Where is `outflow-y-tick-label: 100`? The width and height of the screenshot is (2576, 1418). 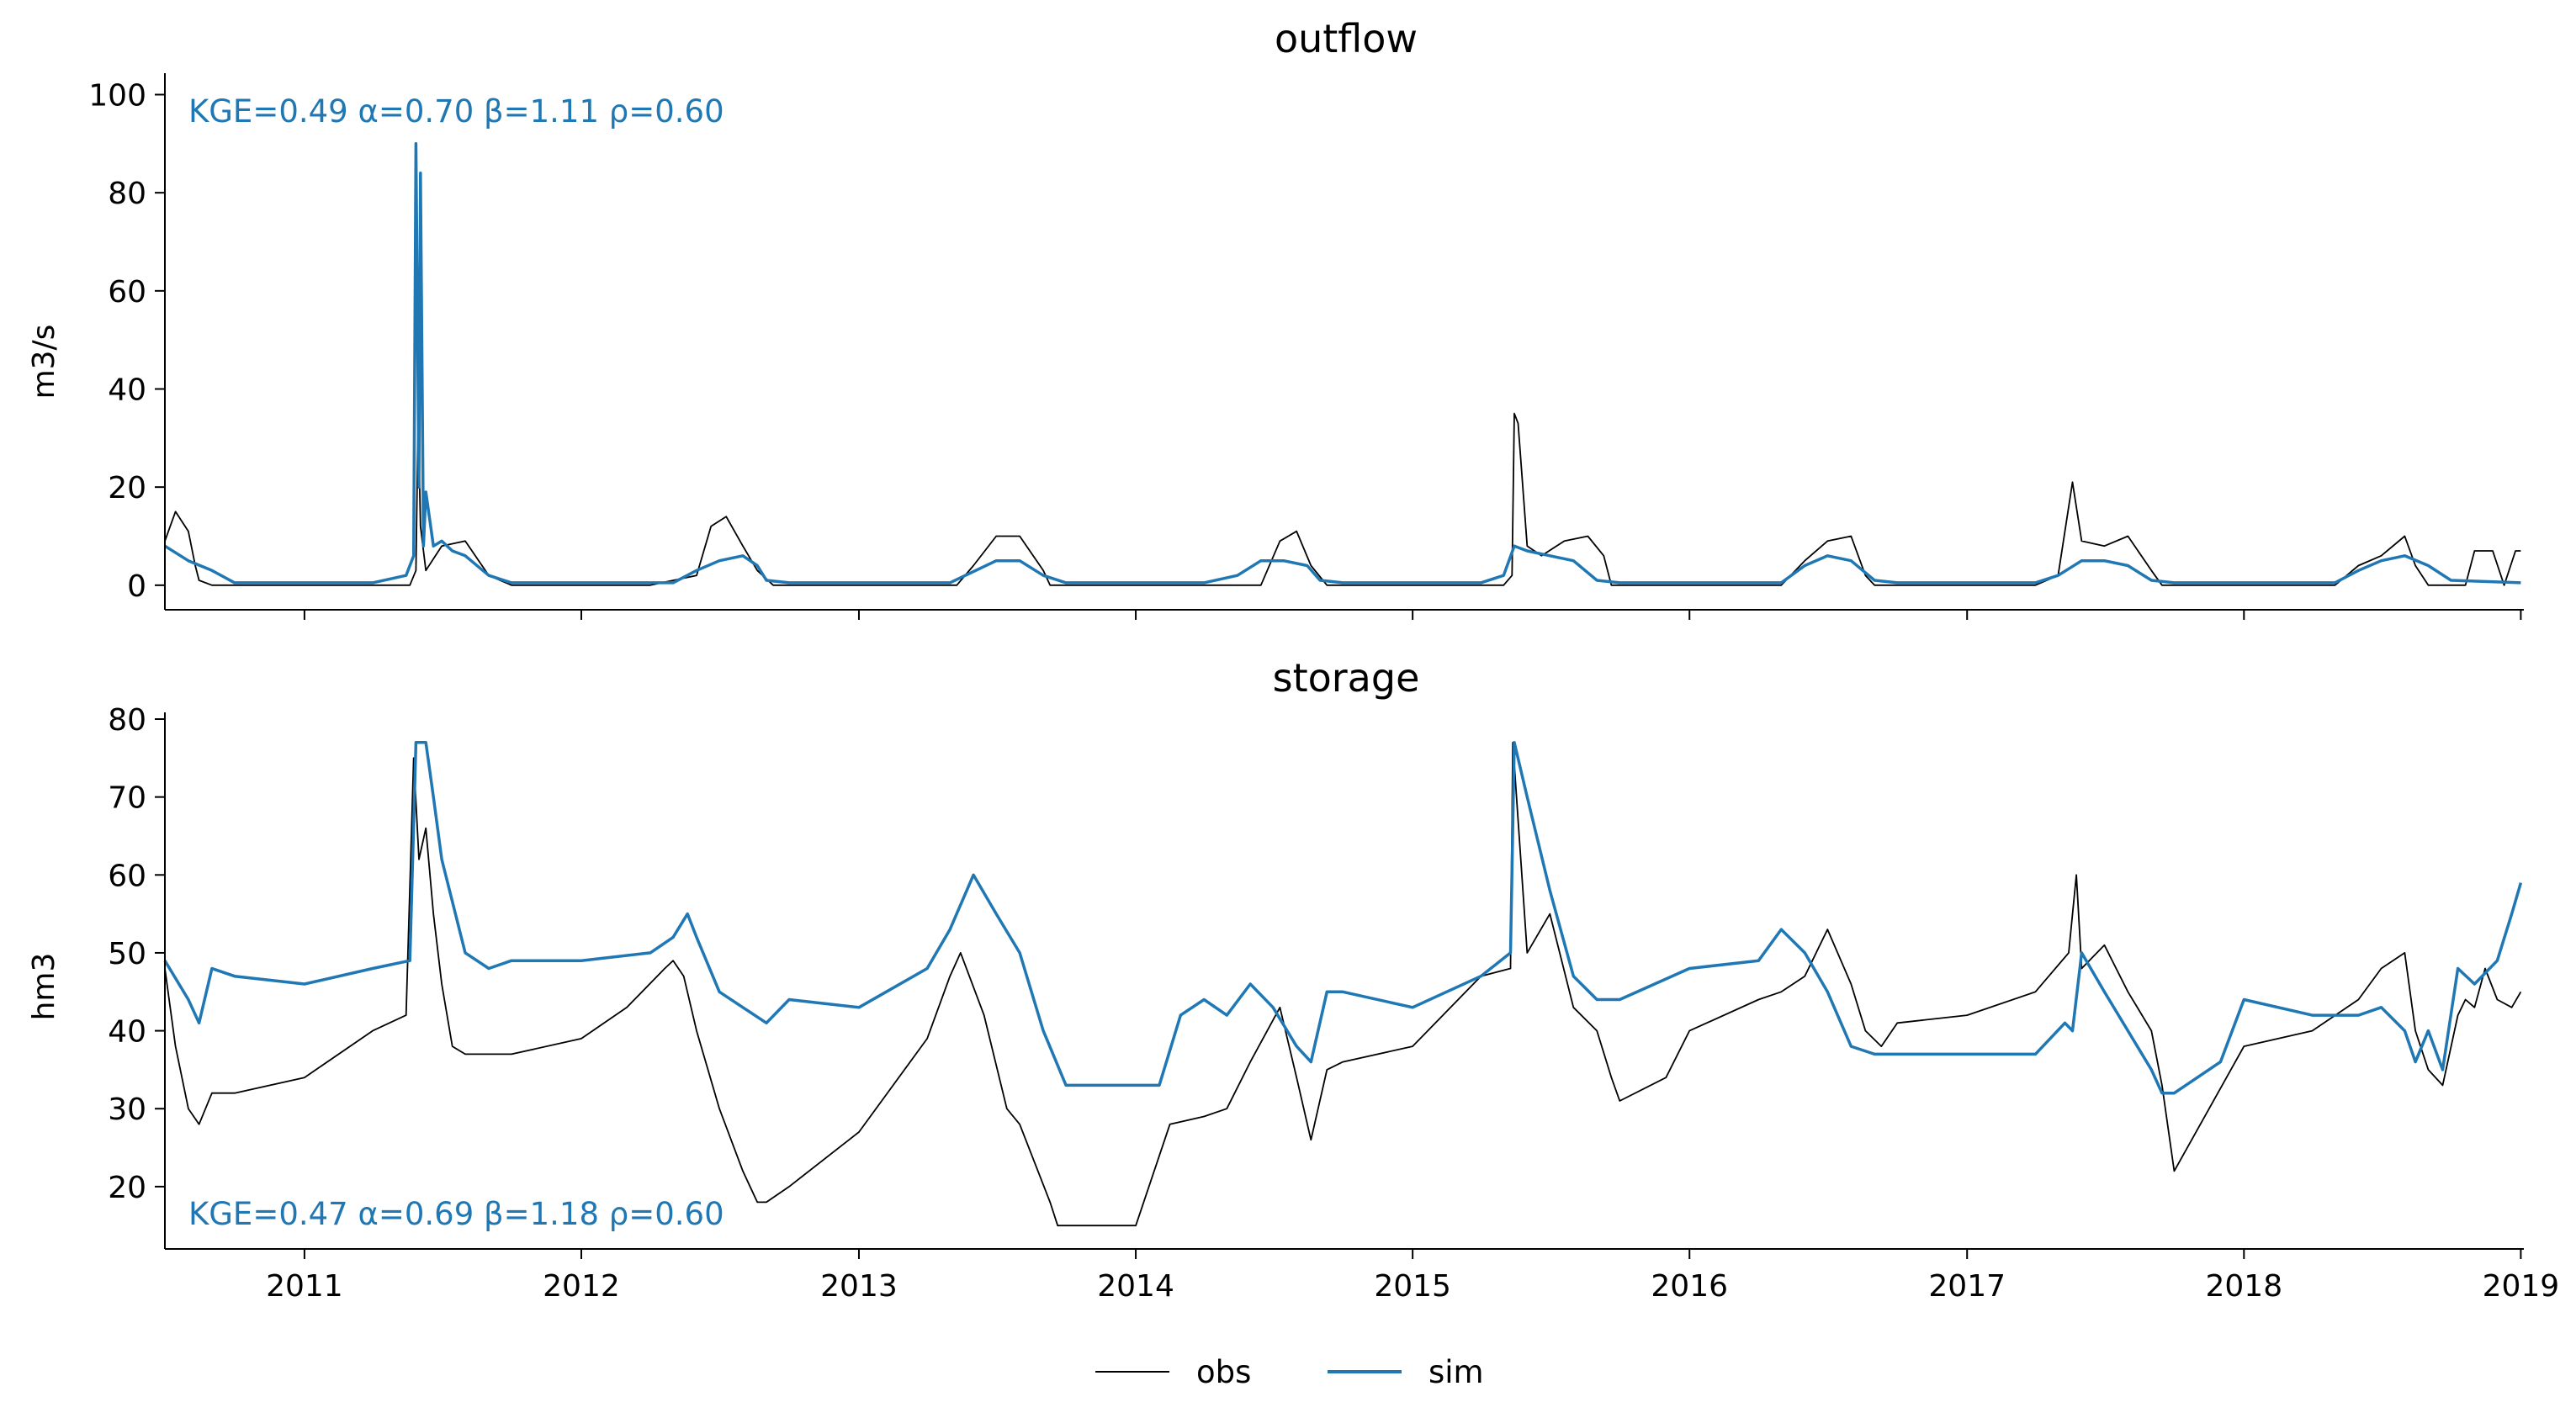
outflow-y-tick-label: 100 is located at coordinates (117, 96).